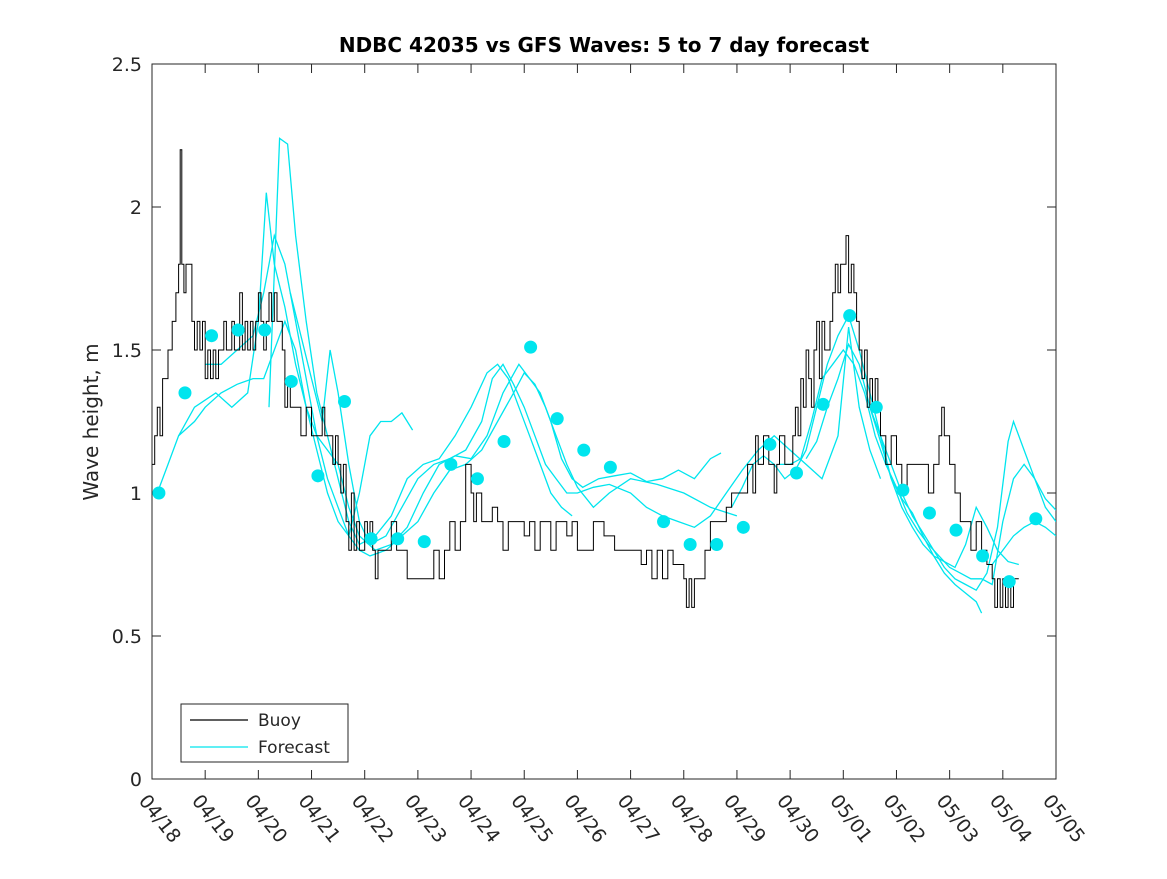 The height and width of the screenshot is (879, 1167). What do you see at coordinates (279, 721) in the screenshot?
I see `legend-label: Buoy` at bounding box center [279, 721].